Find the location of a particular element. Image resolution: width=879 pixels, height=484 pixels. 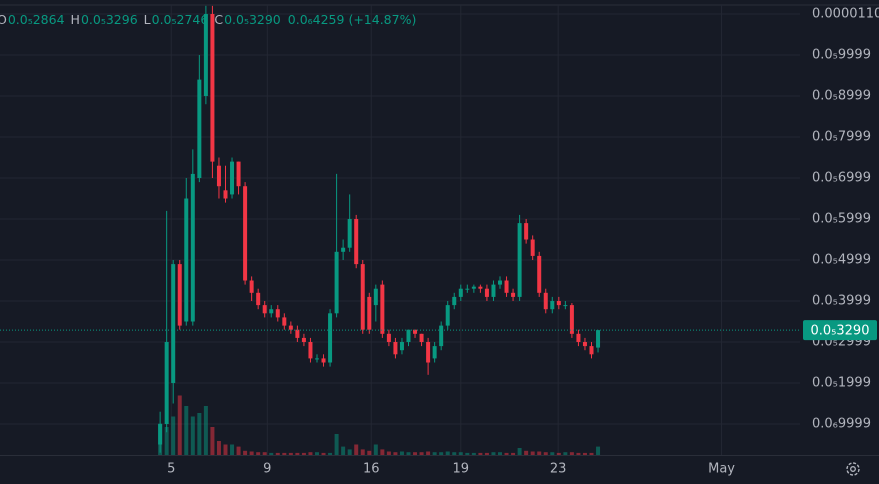

x-tick-label: 5 is located at coordinates (171, 469).